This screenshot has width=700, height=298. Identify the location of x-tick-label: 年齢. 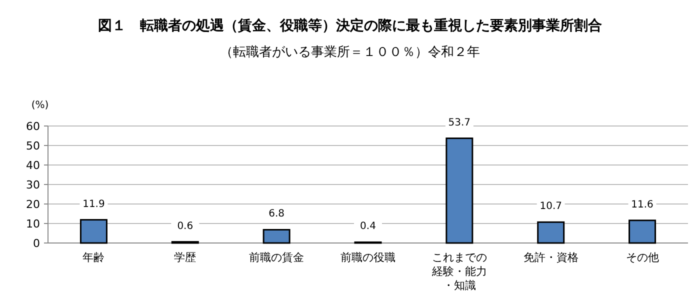
(93, 257).